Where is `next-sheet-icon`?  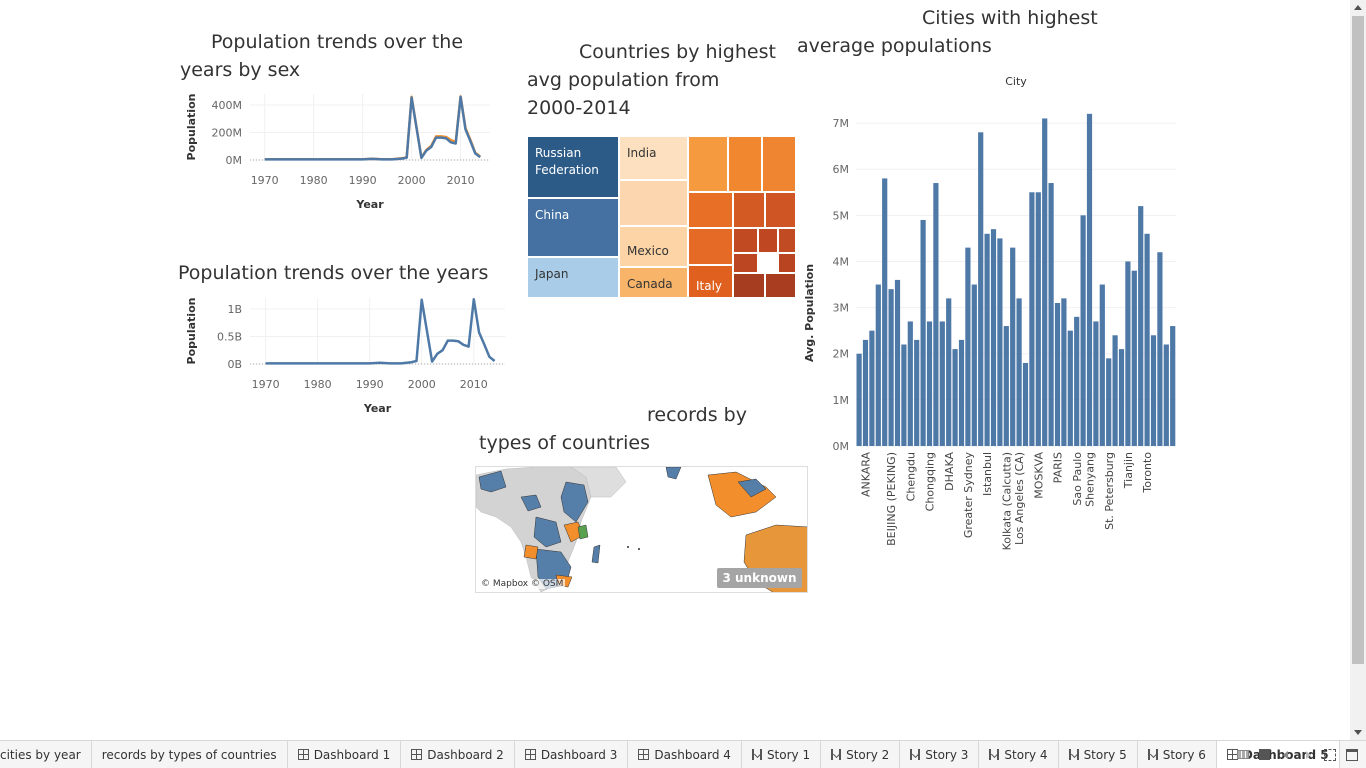 next-sheet-icon is located at coordinates (1308, 755).